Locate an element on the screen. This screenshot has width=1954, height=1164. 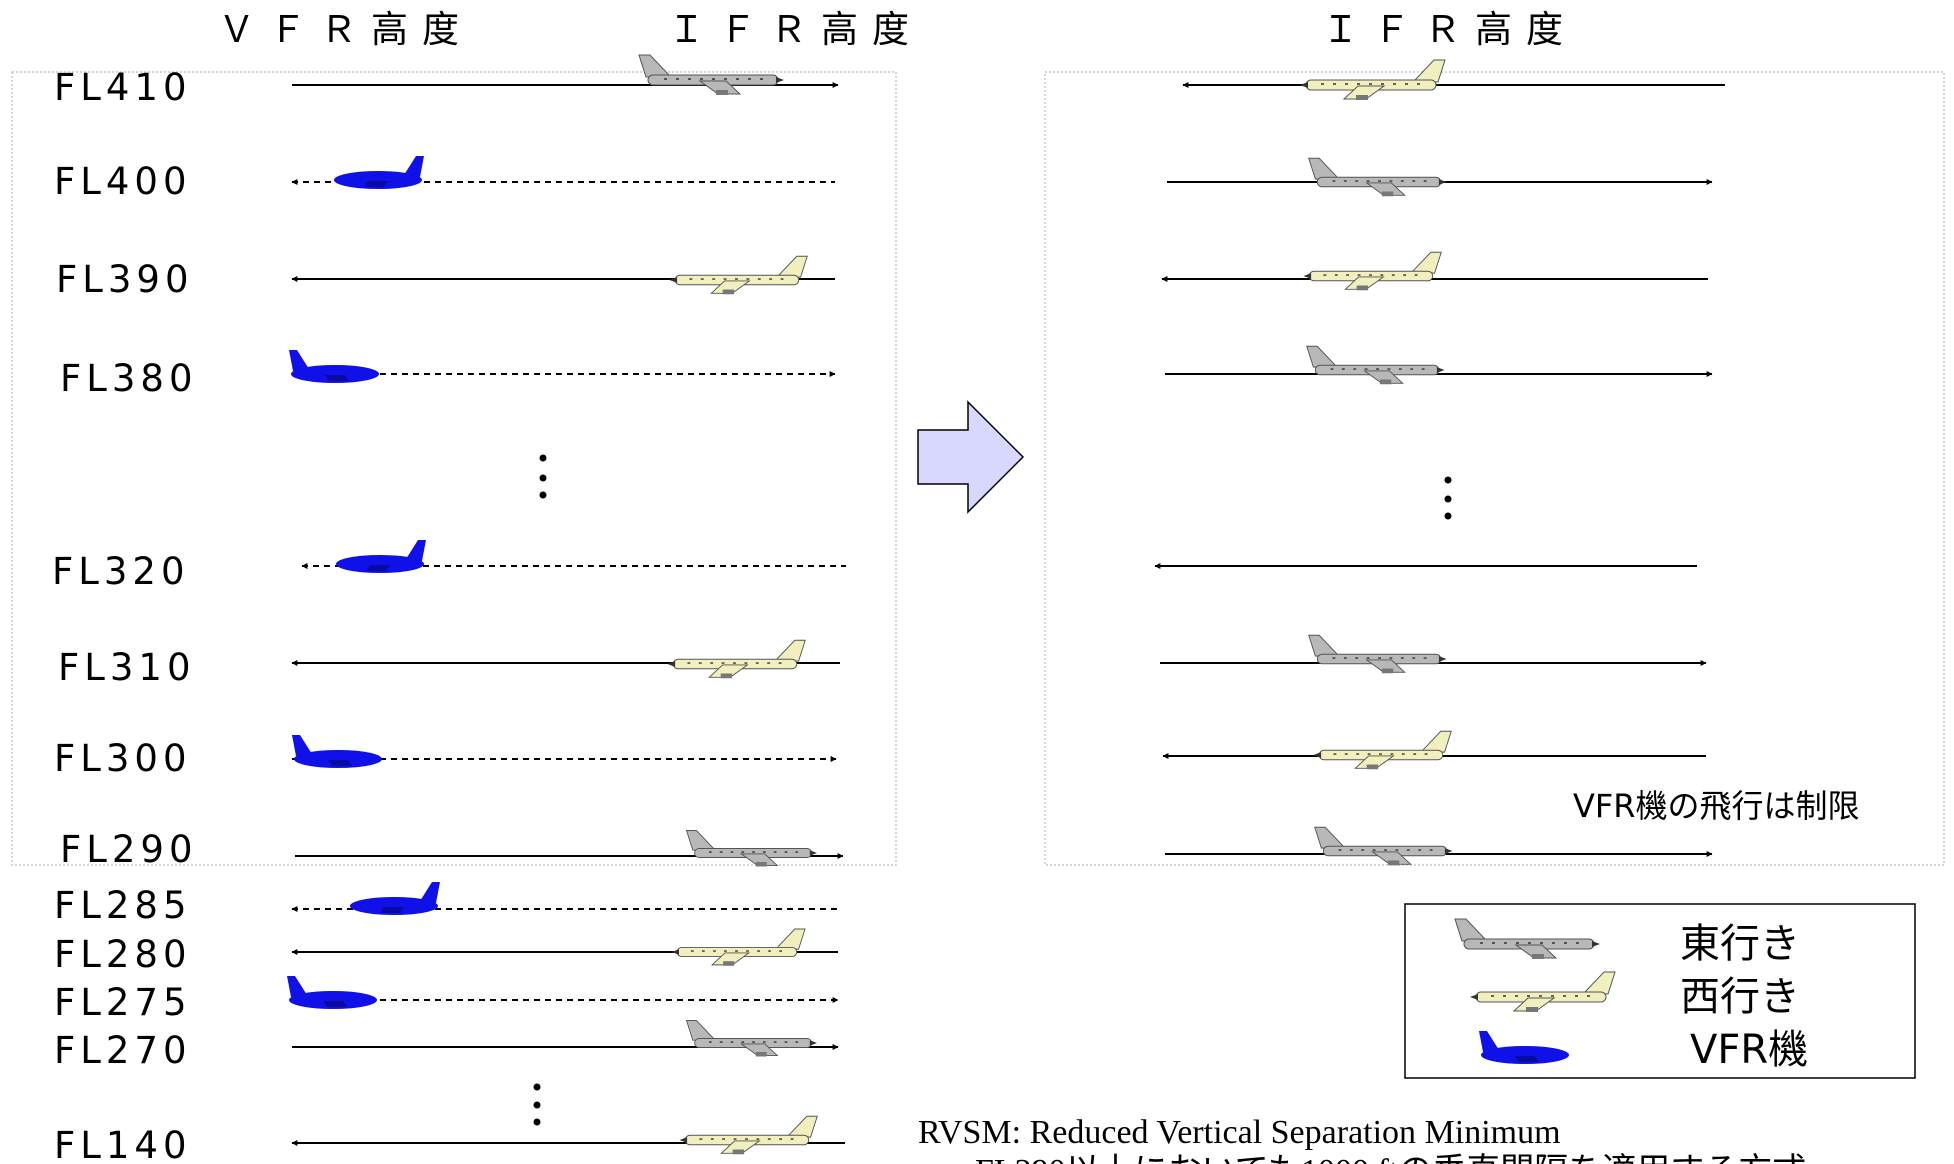
level-label: FL310 is located at coordinates (127, 667).